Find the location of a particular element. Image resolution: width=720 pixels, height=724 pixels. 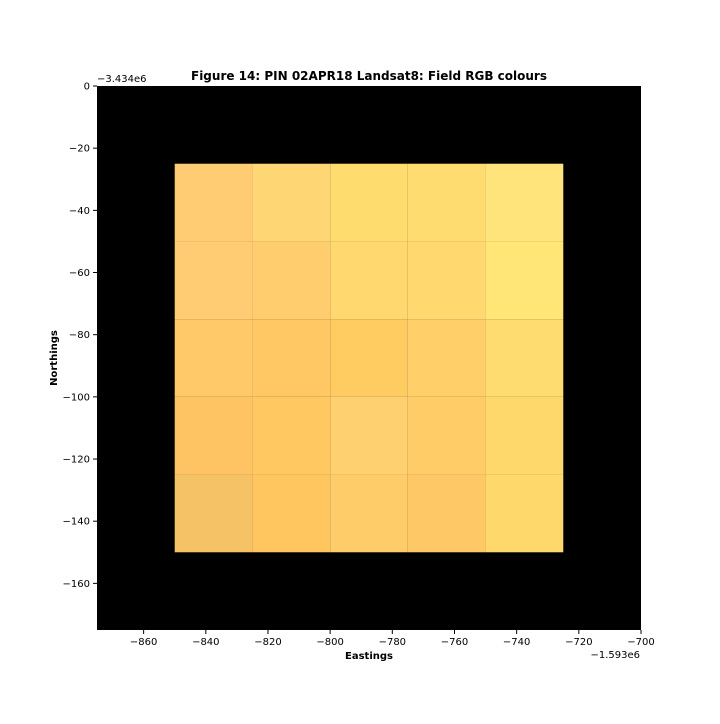

x-axis-label: Eastings is located at coordinates (369, 656).